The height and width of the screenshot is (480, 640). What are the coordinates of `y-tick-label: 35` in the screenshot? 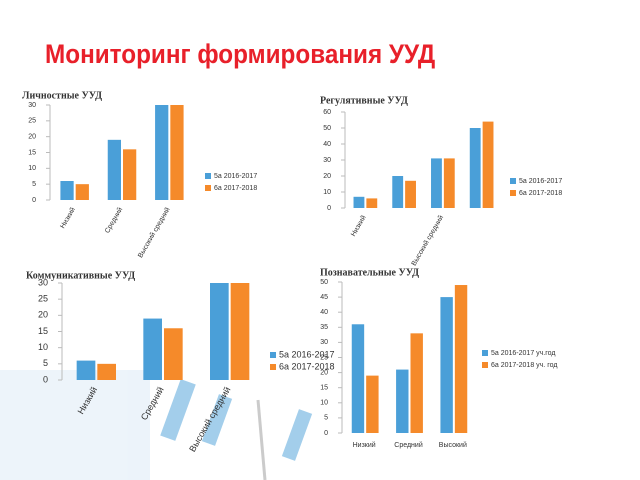 It's located at (324, 327).